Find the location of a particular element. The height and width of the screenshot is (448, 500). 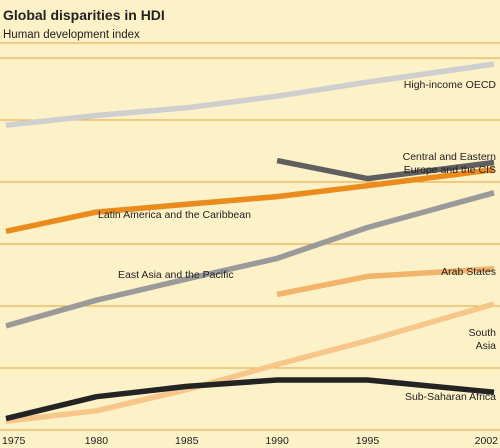

series-label-5: South is located at coordinates (483, 333).